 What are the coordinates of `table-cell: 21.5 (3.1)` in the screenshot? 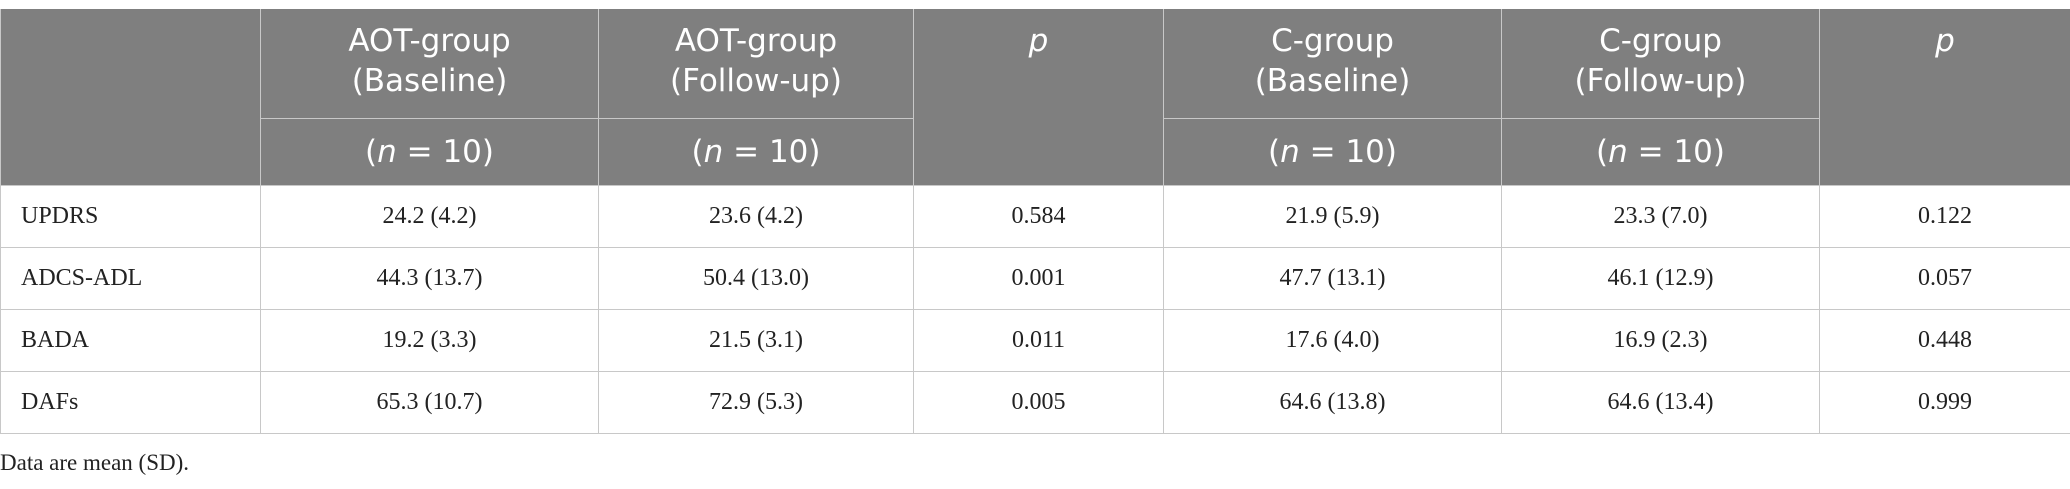 It's located at (756, 340).